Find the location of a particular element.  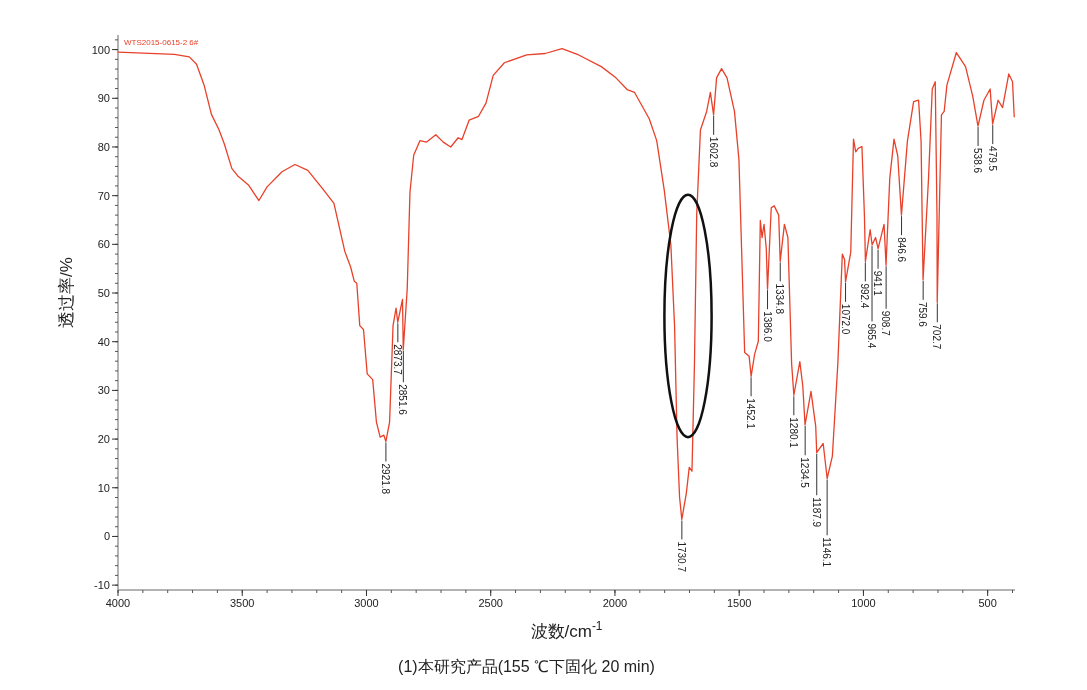

annotation: 479.5 is located at coordinates (992, 159).